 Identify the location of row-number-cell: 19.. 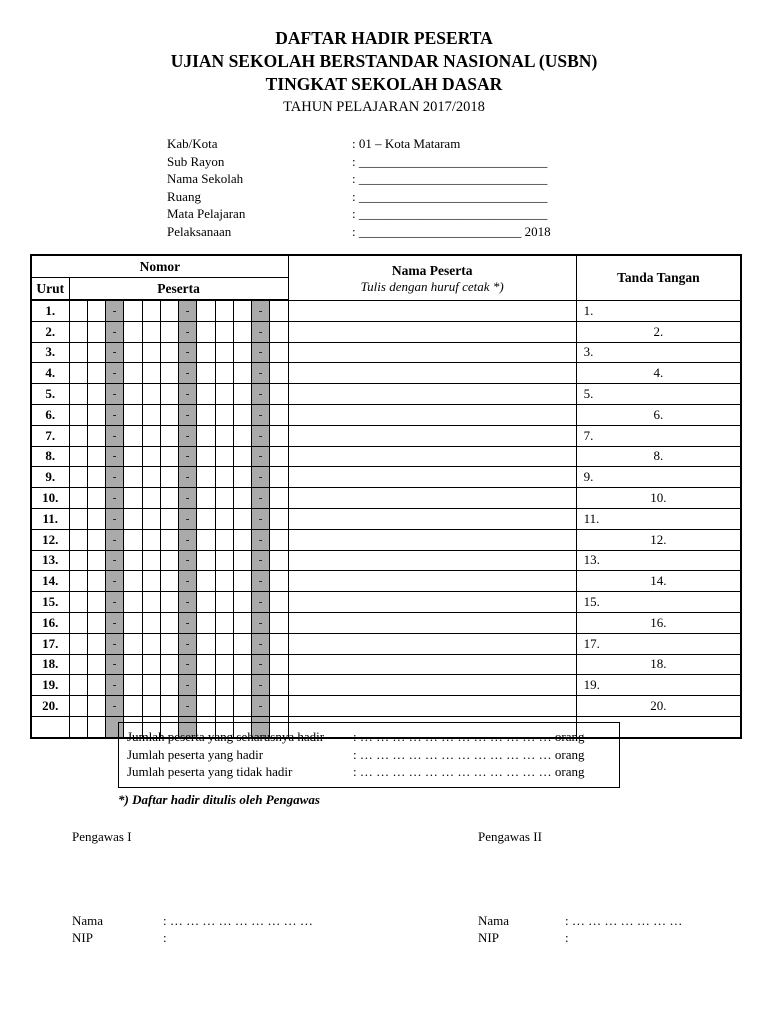
(50, 685).